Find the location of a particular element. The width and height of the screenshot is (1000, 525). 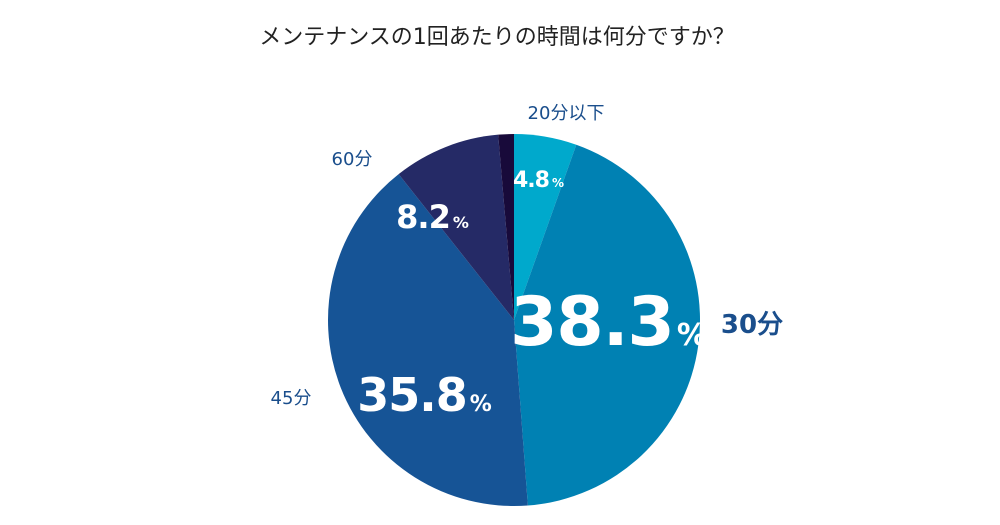

slice-percentage-label: 38.3% is located at coordinates (608, 322).